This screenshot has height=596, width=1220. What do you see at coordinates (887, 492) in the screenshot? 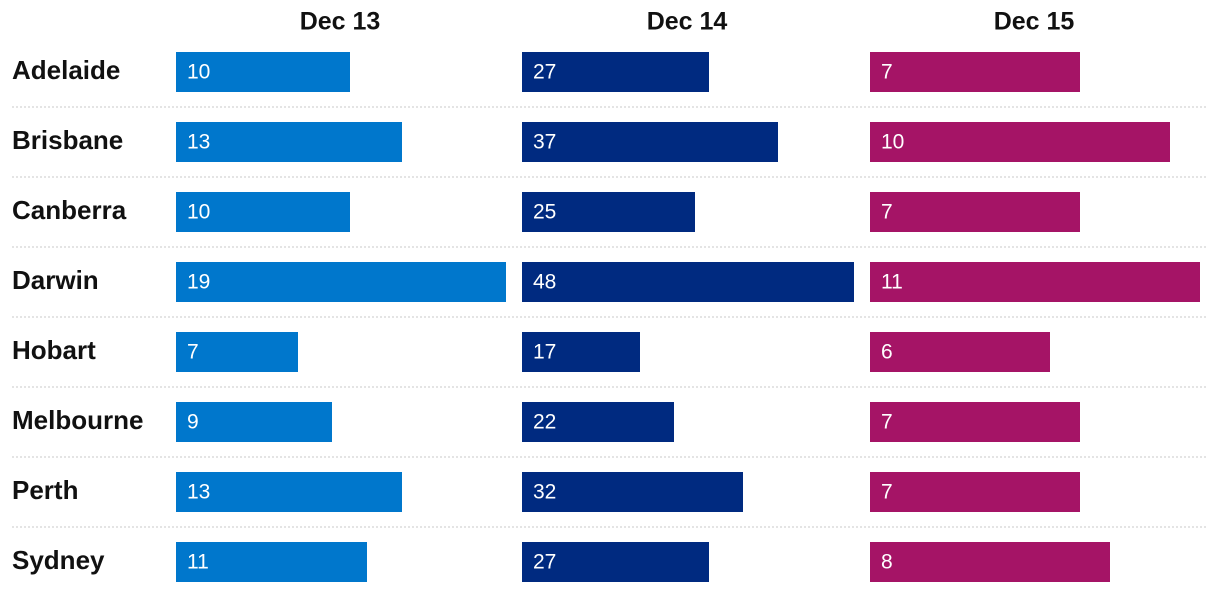
I see `data-label-perth-3: 7` at bounding box center [887, 492].